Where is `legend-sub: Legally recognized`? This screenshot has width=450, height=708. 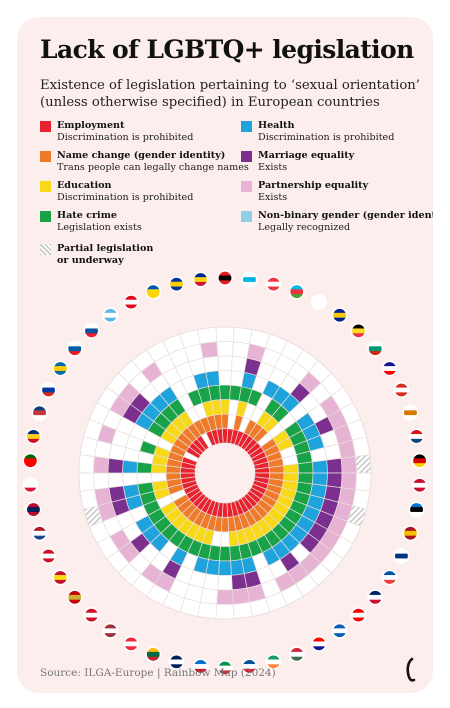
legend-sub: Legally recognized is located at coordinates (304, 227).